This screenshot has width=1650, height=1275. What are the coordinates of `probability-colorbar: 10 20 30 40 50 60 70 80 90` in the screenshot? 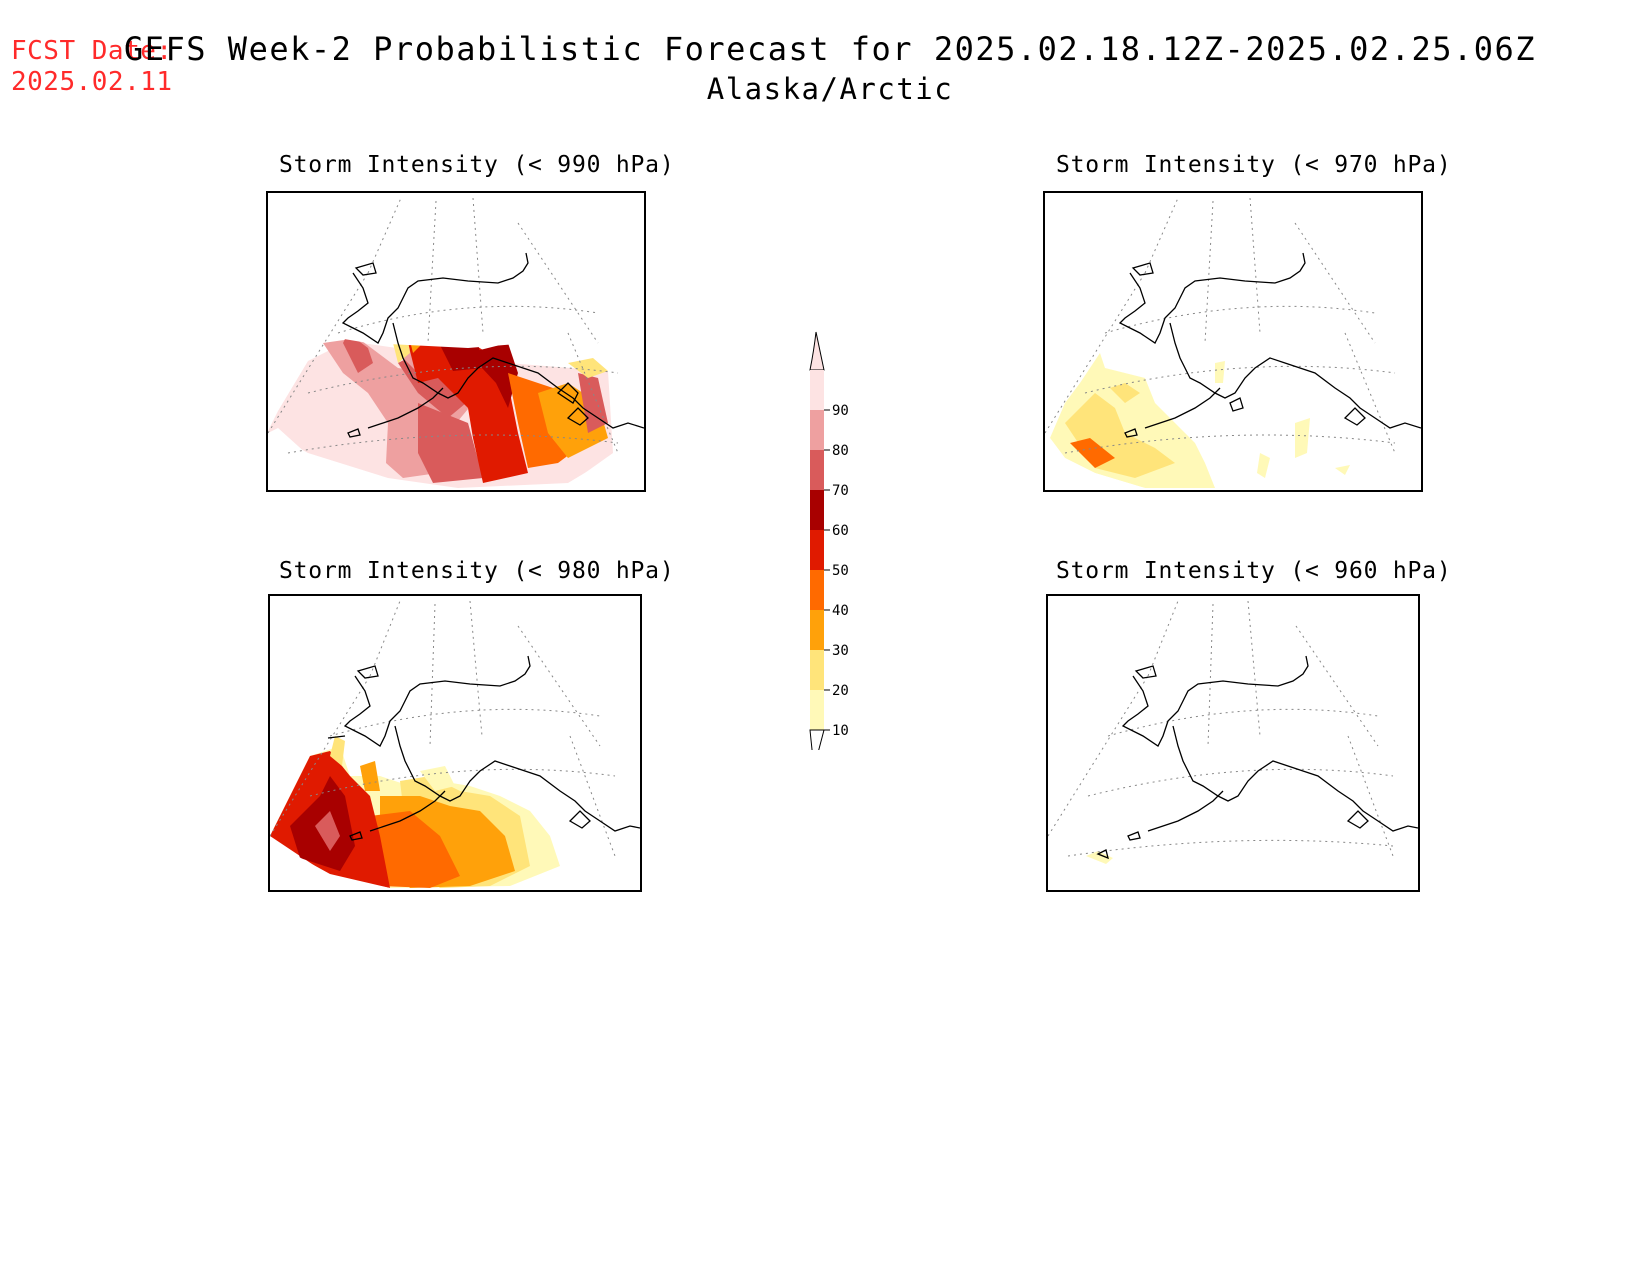 It's located at (848, 549).